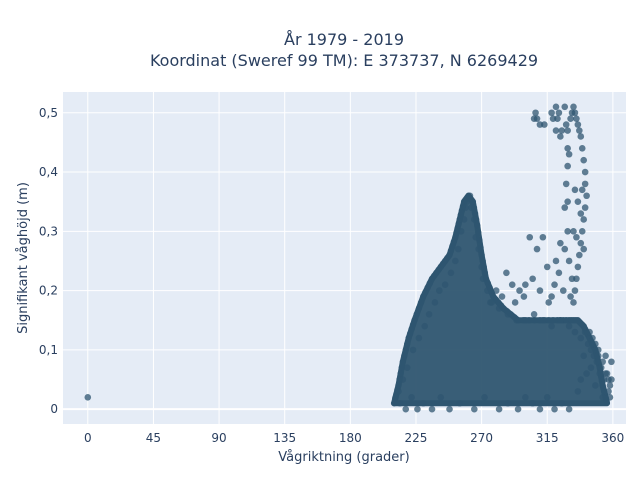 Image resolution: width=640 pixels, height=484 pixels. Describe the element at coordinates (350, 438) in the screenshot. I see `x-tick-label: 180` at that location.